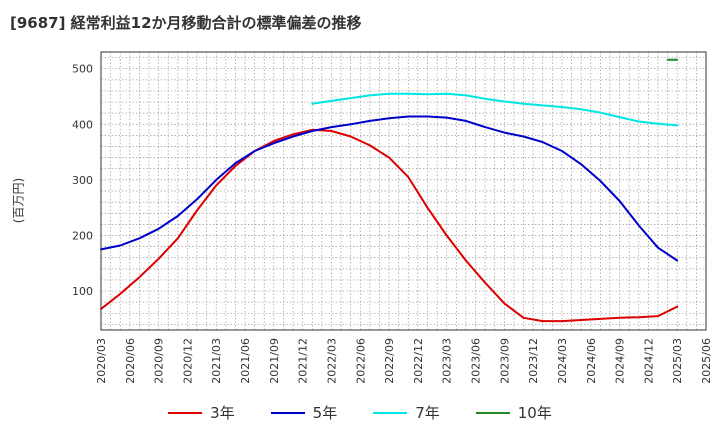  What do you see at coordinates (101, 361) in the screenshot?
I see `x-tick-label: 2020/03` at bounding box center [101, 361].